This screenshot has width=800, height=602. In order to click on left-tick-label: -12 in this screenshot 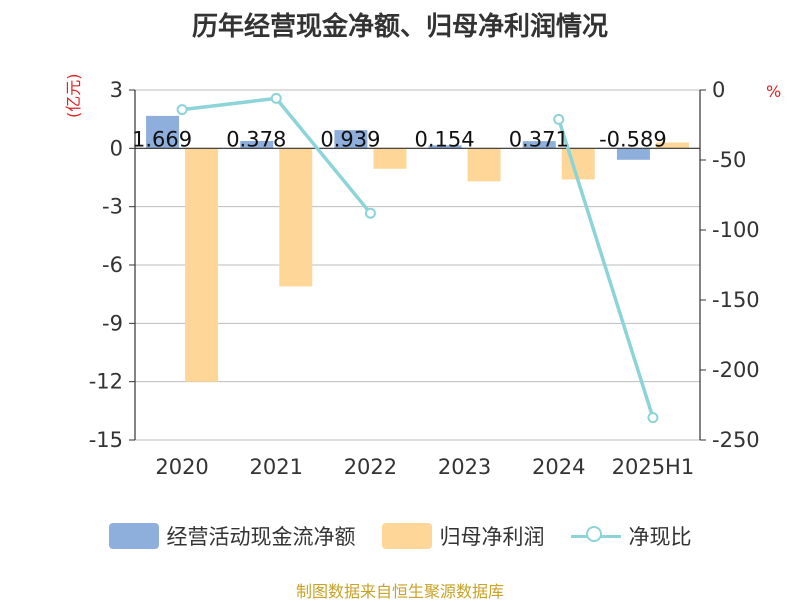, I will do `click(106, 382)`.